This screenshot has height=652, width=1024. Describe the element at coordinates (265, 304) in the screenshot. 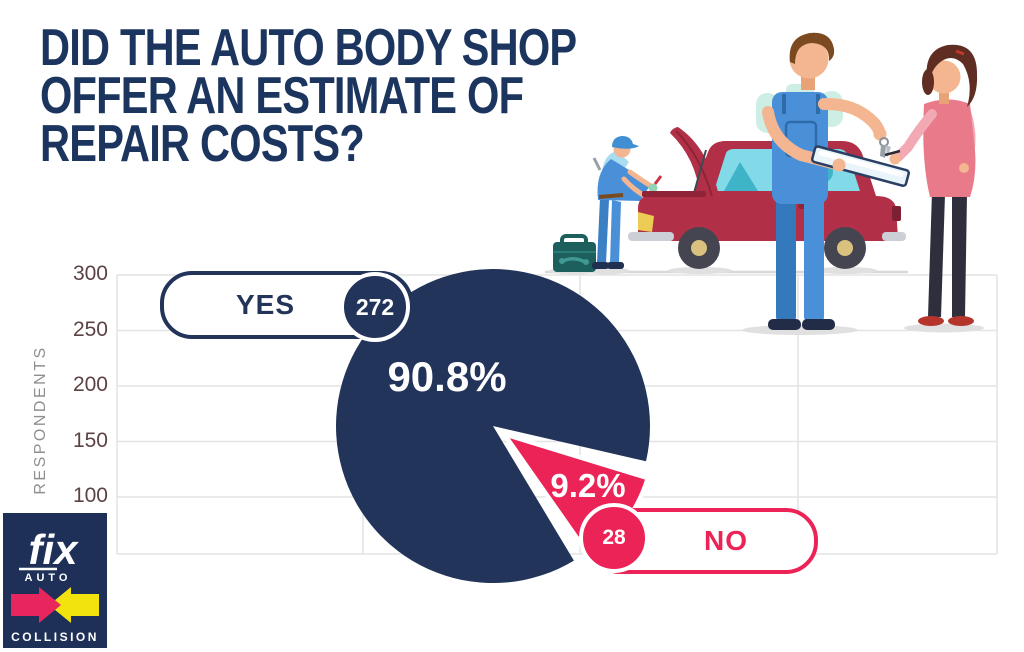

I see `yes-label: YES` at that location.